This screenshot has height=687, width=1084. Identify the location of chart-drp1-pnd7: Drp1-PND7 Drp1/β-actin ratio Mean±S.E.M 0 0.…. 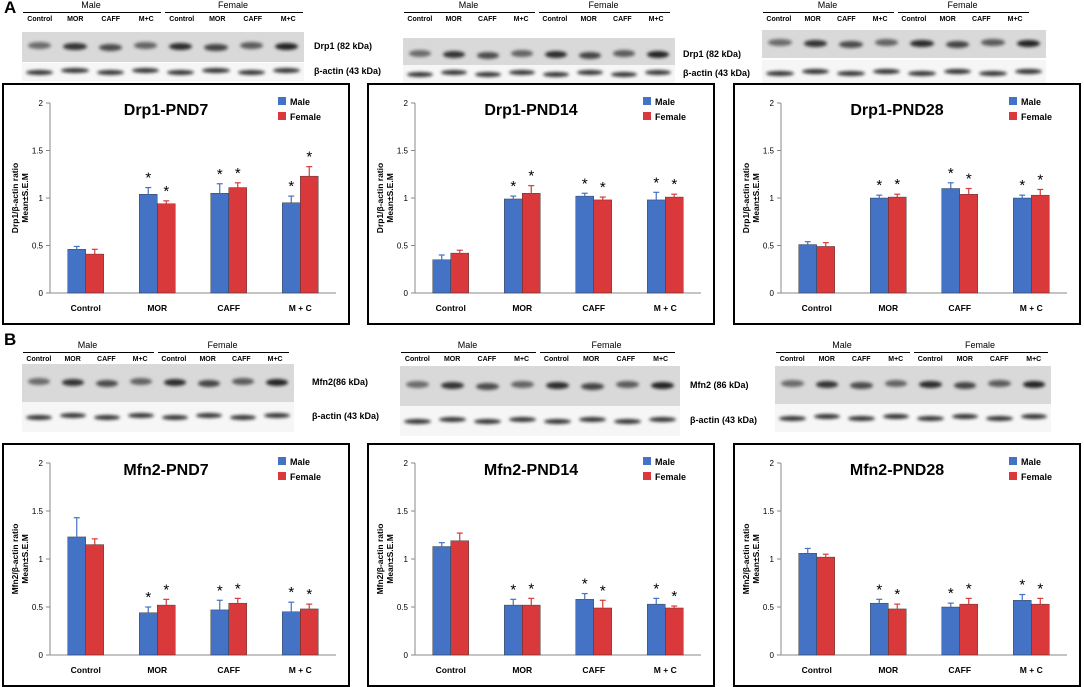
(176, 204).